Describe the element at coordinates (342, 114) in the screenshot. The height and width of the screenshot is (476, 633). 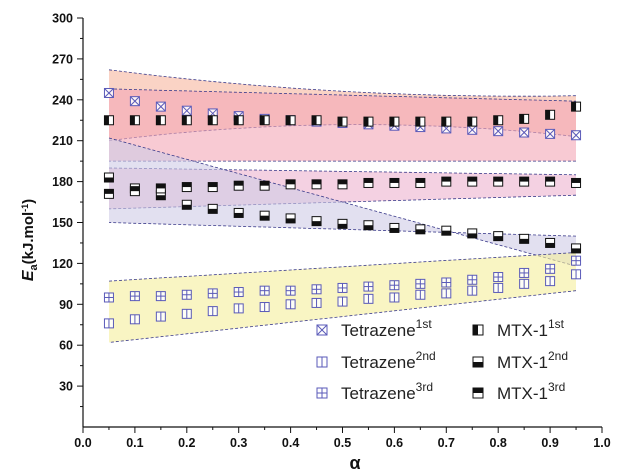
I see `series-mtx-1-1st` at that location.